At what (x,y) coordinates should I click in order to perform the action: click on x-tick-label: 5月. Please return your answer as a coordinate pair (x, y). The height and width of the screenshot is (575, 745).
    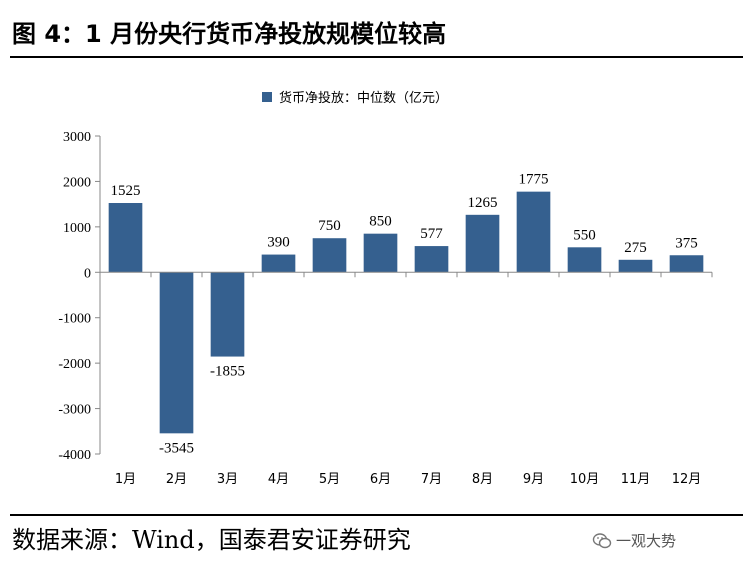
    Looking at the image, I should click on (329, 479).